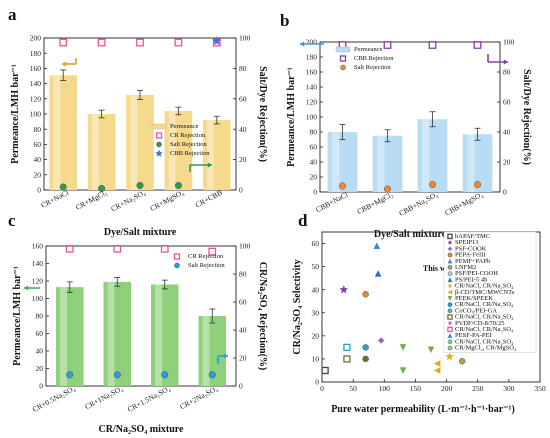 This screenshot has height=438, width=550. What do you see at coordinates (312, 102) in the screenshot?
I see `y-tick-label: 120` at bounding box center [312, 102].